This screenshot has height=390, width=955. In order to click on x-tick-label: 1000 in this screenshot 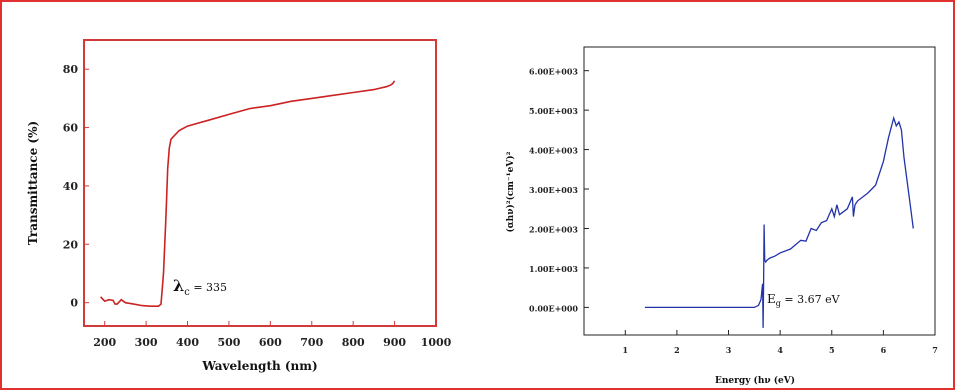, I will do `click(436, 342)`.